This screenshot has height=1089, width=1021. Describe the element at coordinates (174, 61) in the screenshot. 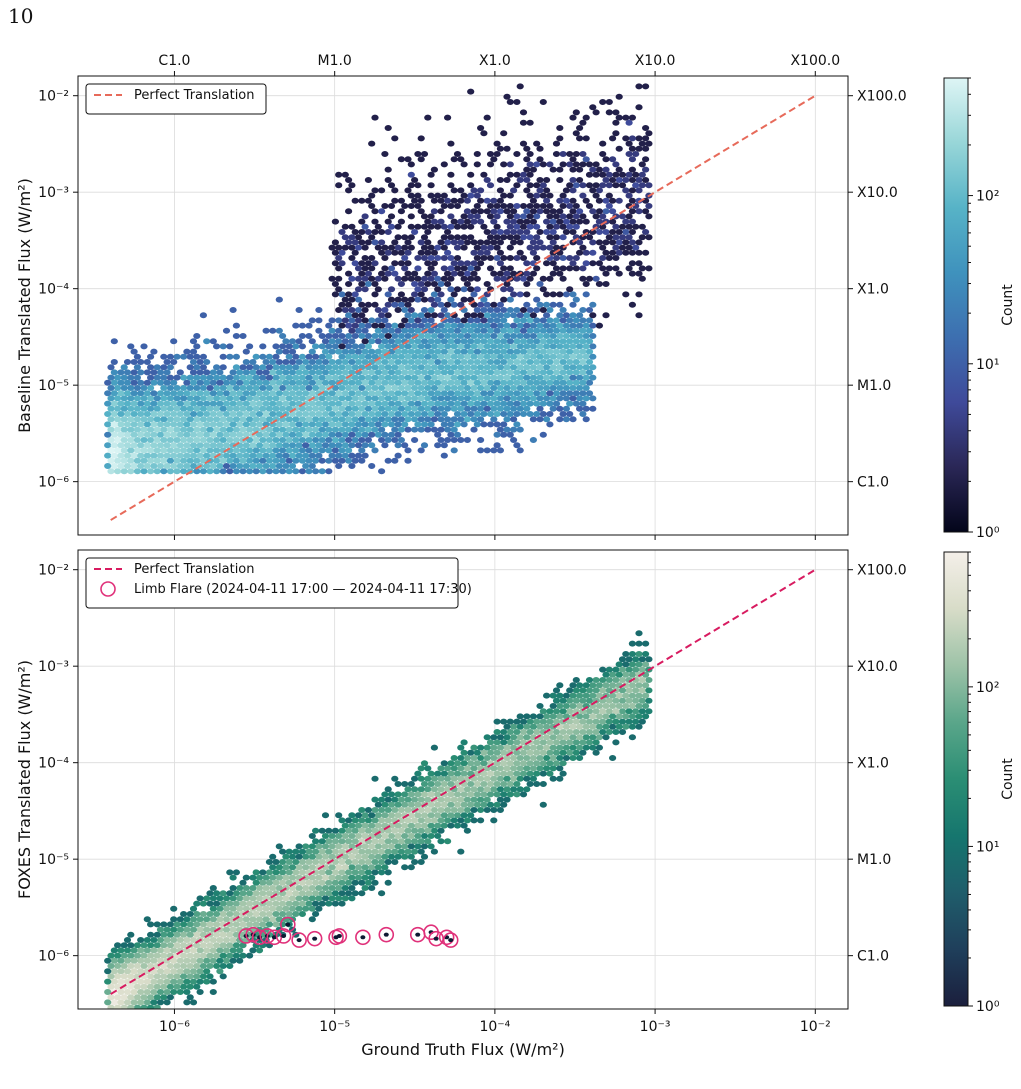

I see `baseline-top-tick-label: C1.0` at that location.